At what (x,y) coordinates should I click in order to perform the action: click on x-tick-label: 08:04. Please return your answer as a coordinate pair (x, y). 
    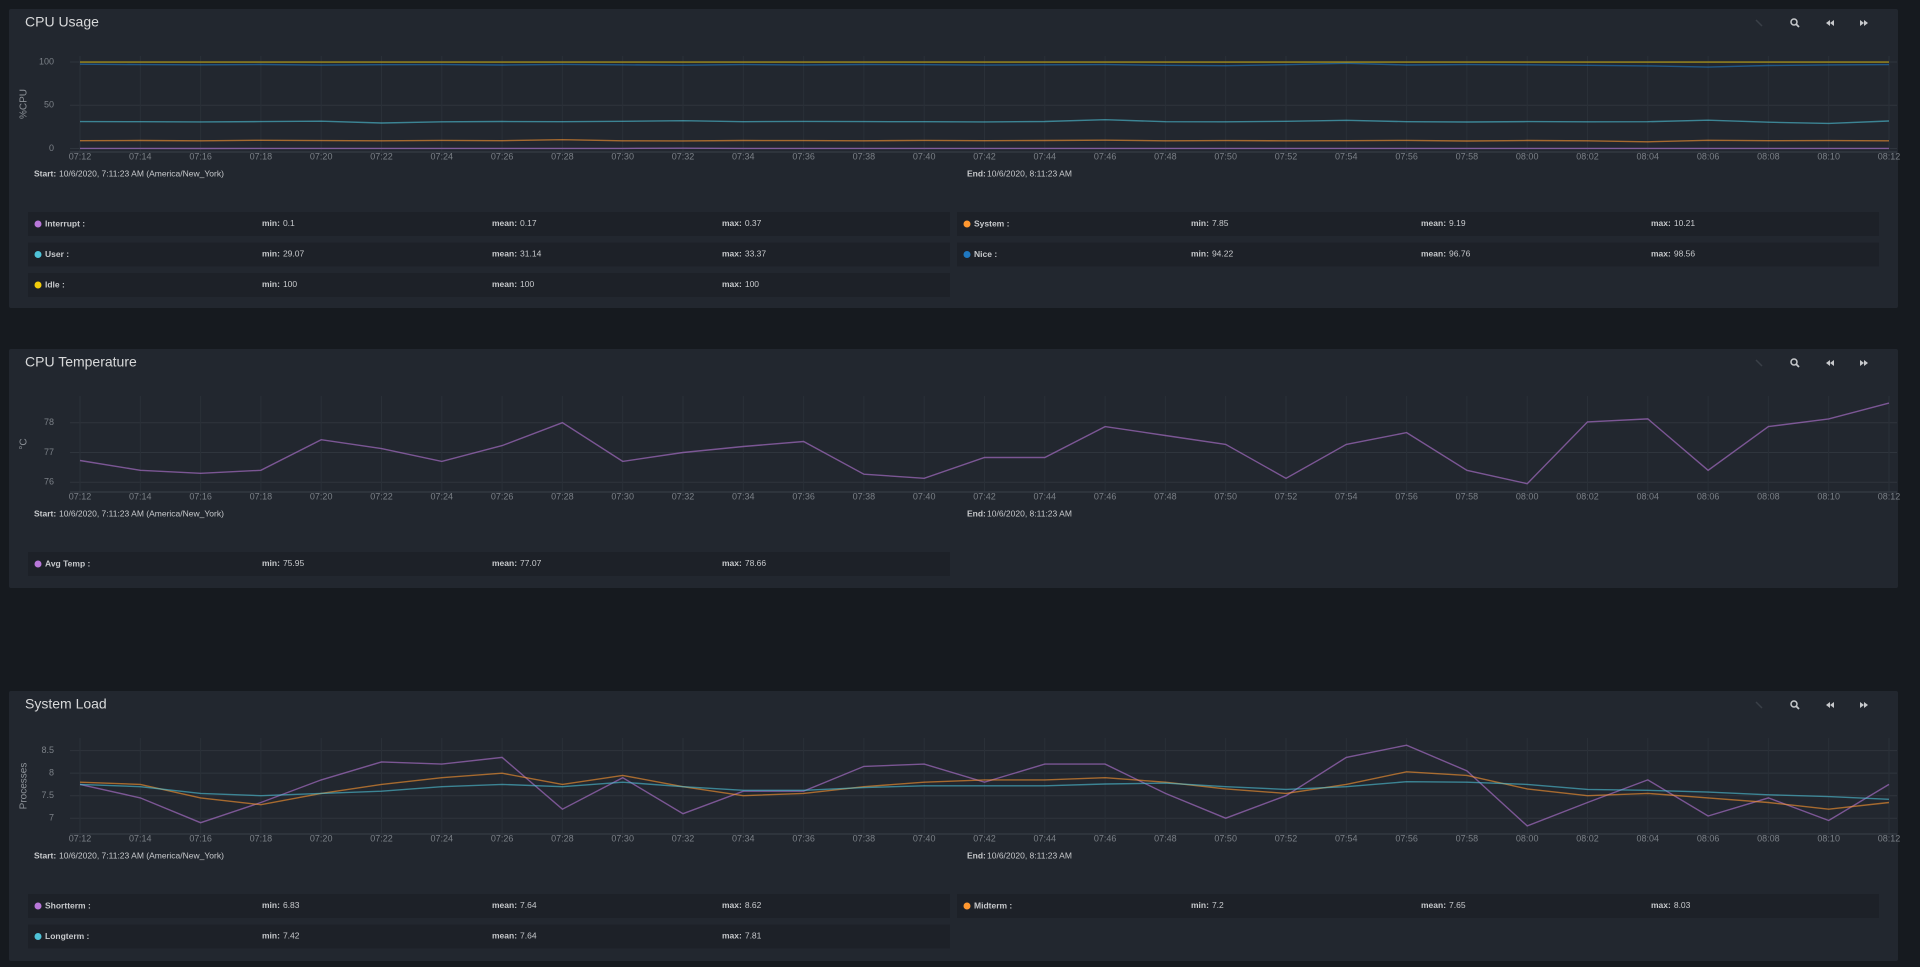
    Looking at the image, I should click on (1648, 156).